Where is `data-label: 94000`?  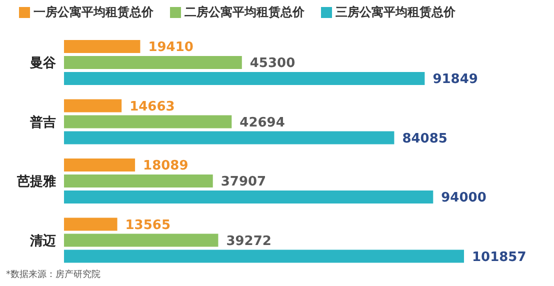 data-label: 94000 is located at coordinates (463, 198).